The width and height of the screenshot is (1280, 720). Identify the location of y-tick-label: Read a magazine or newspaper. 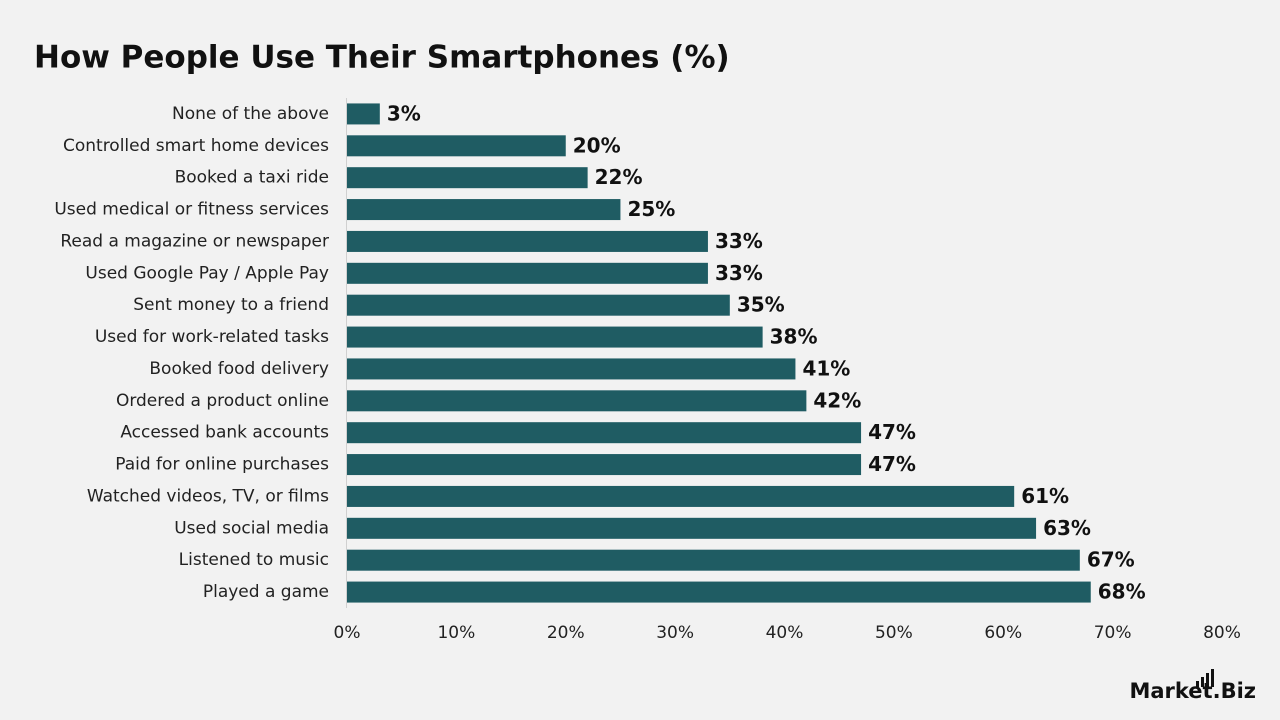
(194, 241).